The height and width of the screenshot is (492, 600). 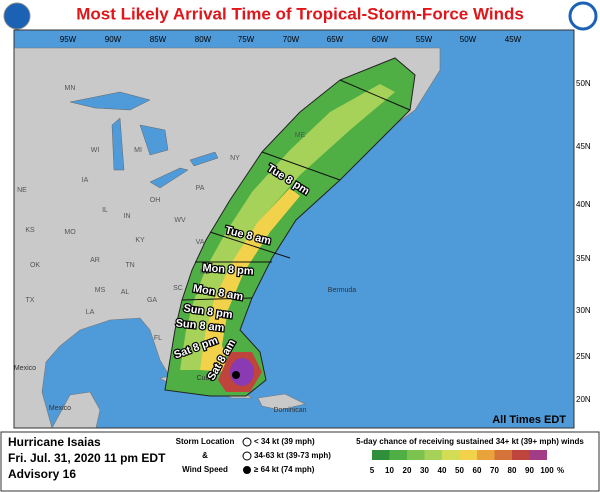 What do you see at coordinates (335, 39) in the screenshot?
I see `lon-label: 65W` at bounding box center [335, 39].